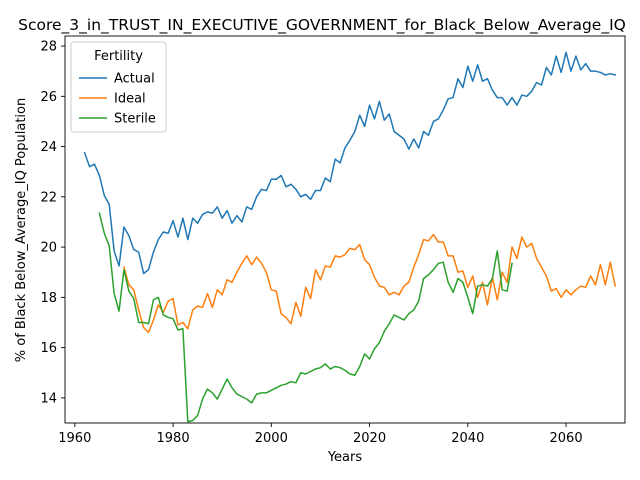 This screenshot has width=640, height=480. What do you see at coordinates (320, 434) in the screenshot?
I see `x-axis: 1960 1980 2000 2020 2040 2060` at bounding box center [320, 434].